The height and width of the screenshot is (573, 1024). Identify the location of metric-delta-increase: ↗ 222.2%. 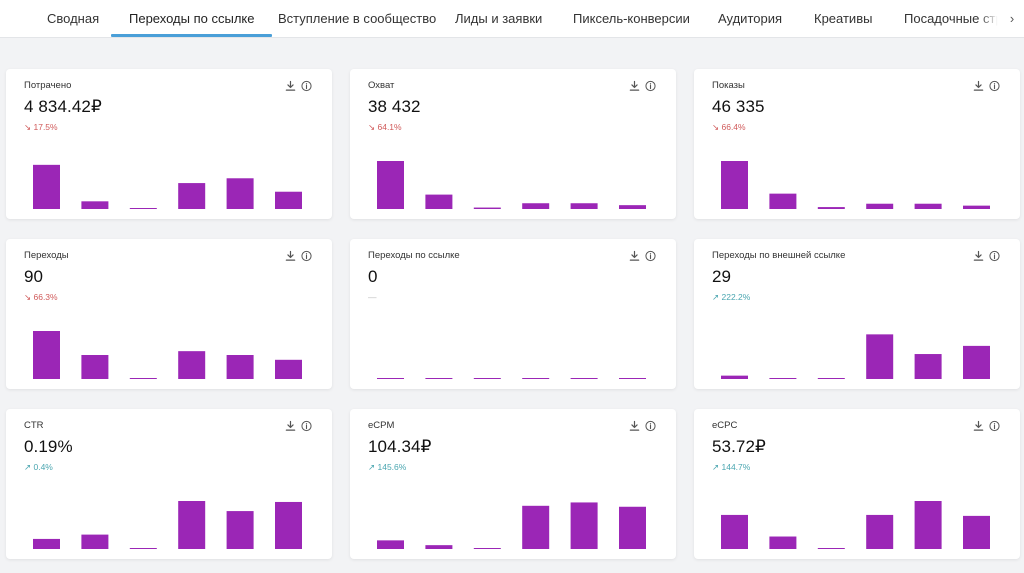
(731, 297).